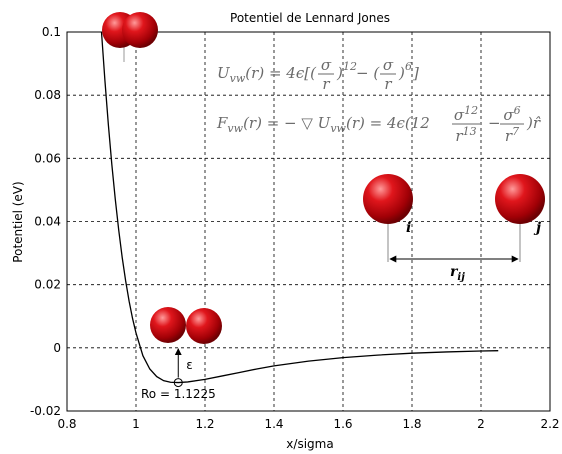 This screenshot has width=562, height=454. What do you see at coordinates (408, 228) in the screenshot?
I see `atom-i-label: i` at bounding box center [408, 228].